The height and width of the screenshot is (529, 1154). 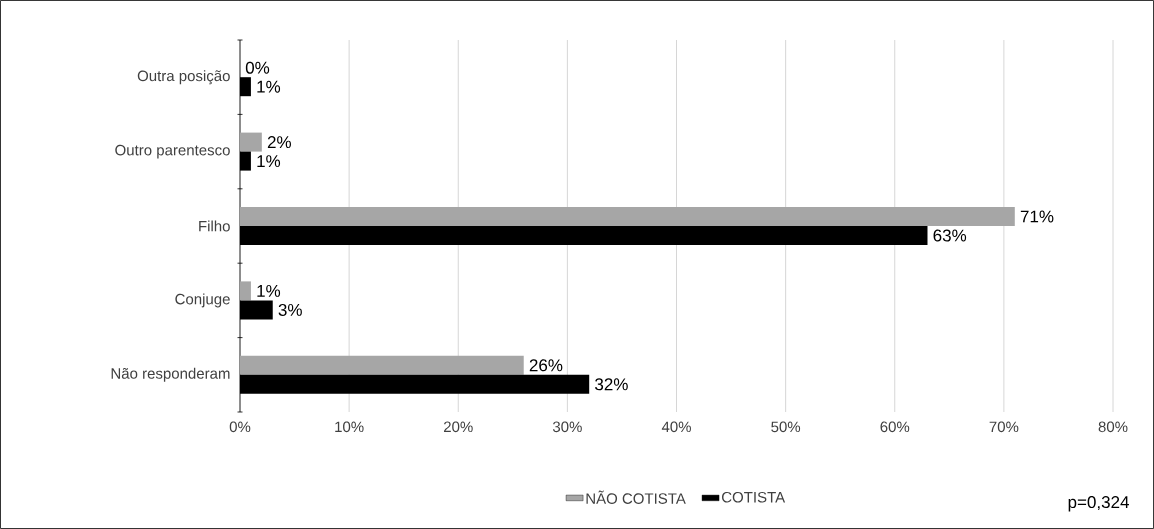 I want to click on data-label: 3%, so click(x=290, y=309).